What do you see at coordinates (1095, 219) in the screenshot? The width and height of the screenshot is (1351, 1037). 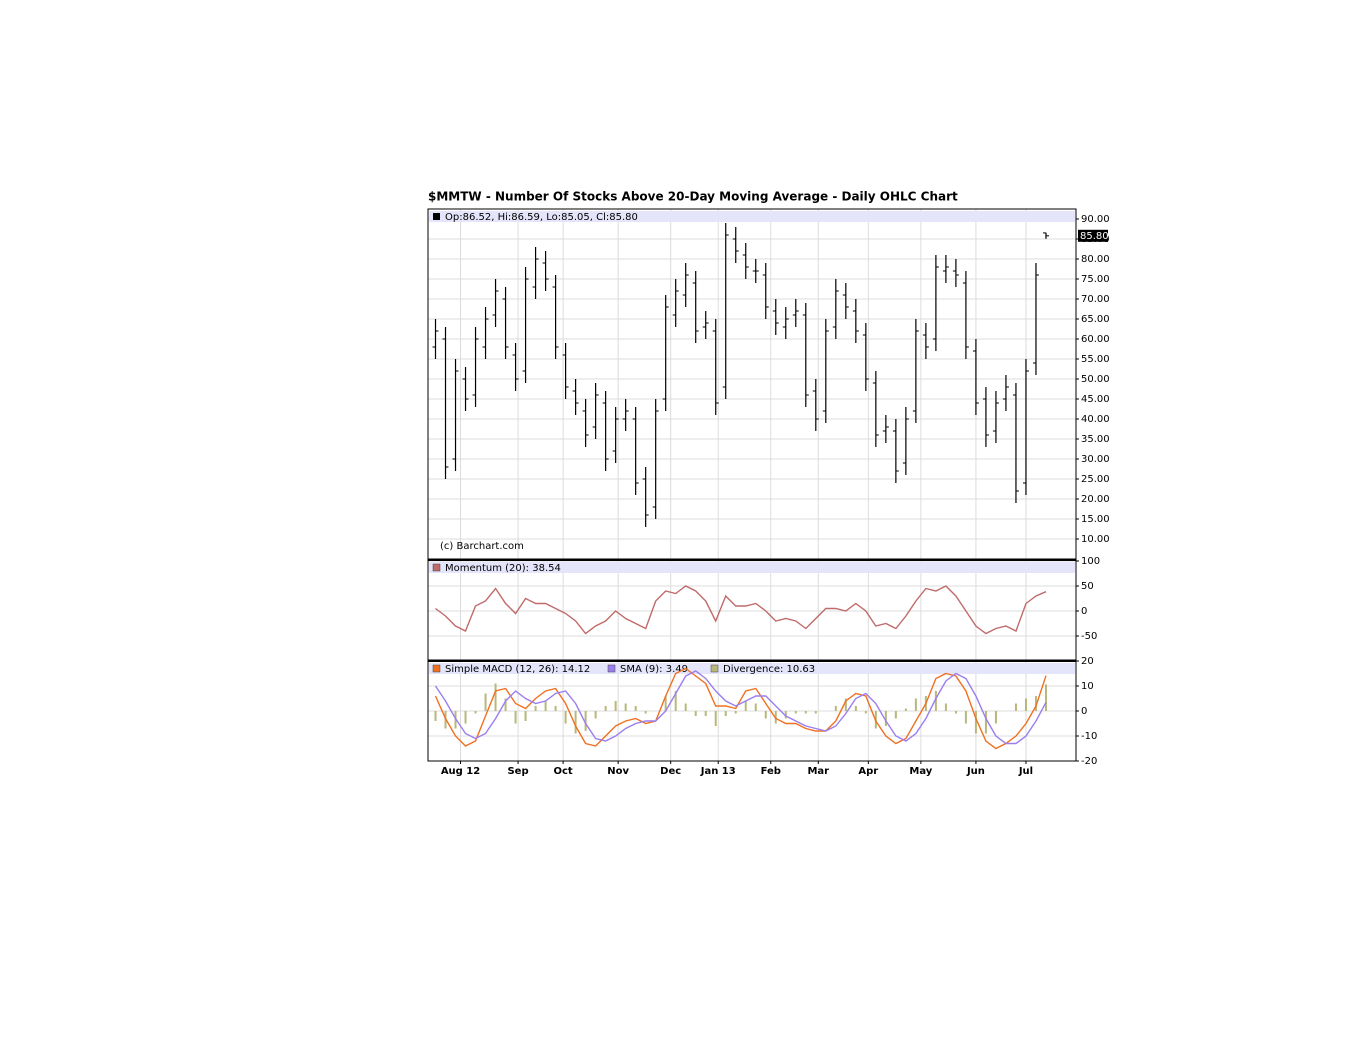 I see `y-tick-label: 90.00` at bounding box center [1095, 219].